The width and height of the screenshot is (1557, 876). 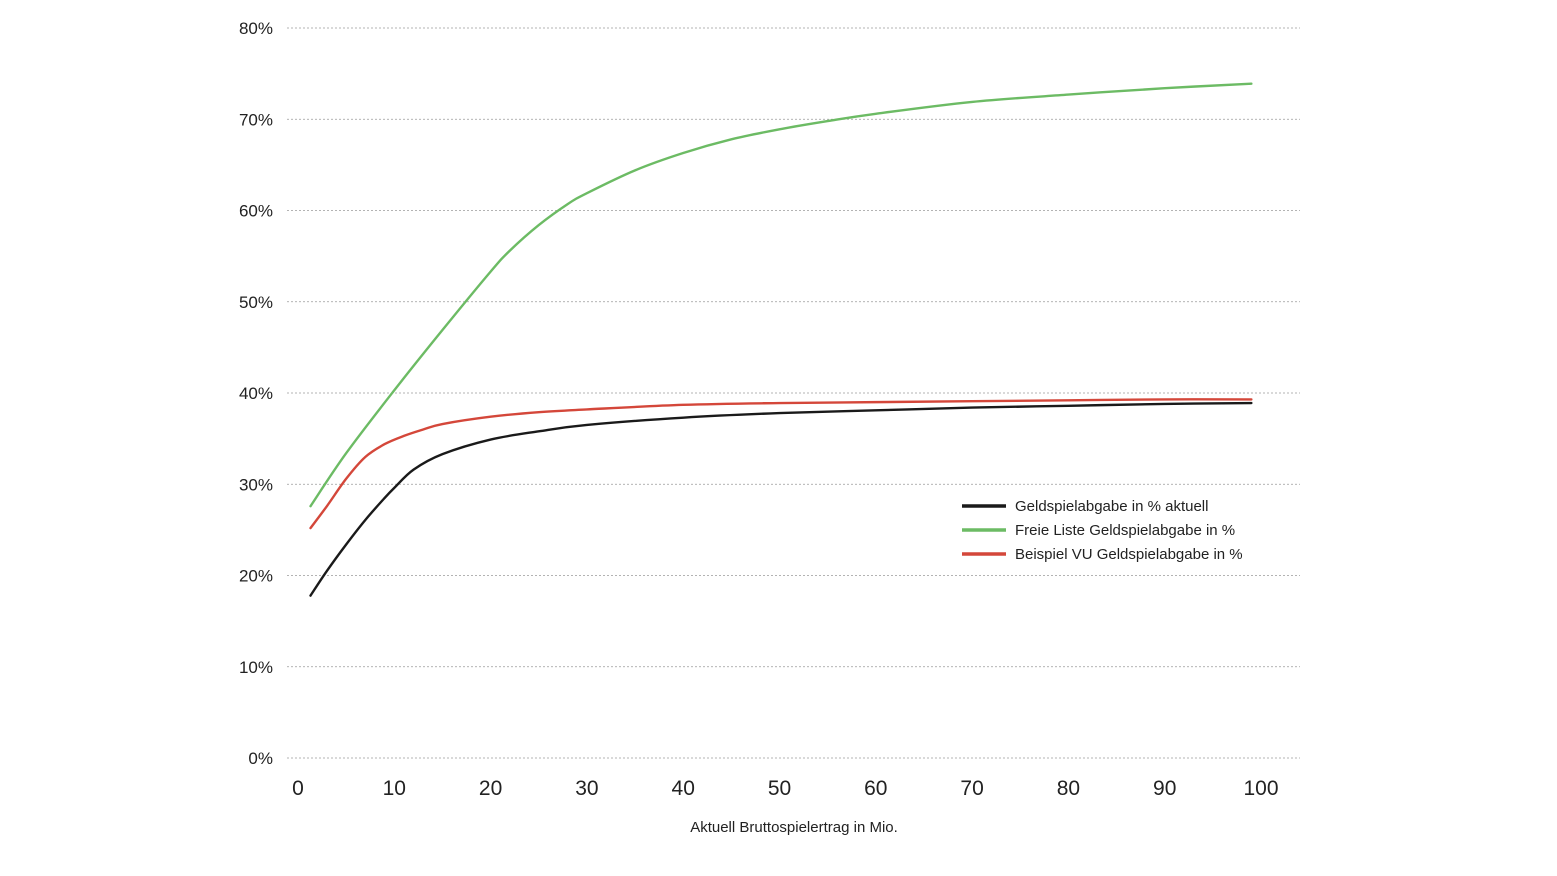 What do you see at coordinates (779, 788) in the screenshot?
I see `x-tick-label: 50` at bounding box center [779, 788].